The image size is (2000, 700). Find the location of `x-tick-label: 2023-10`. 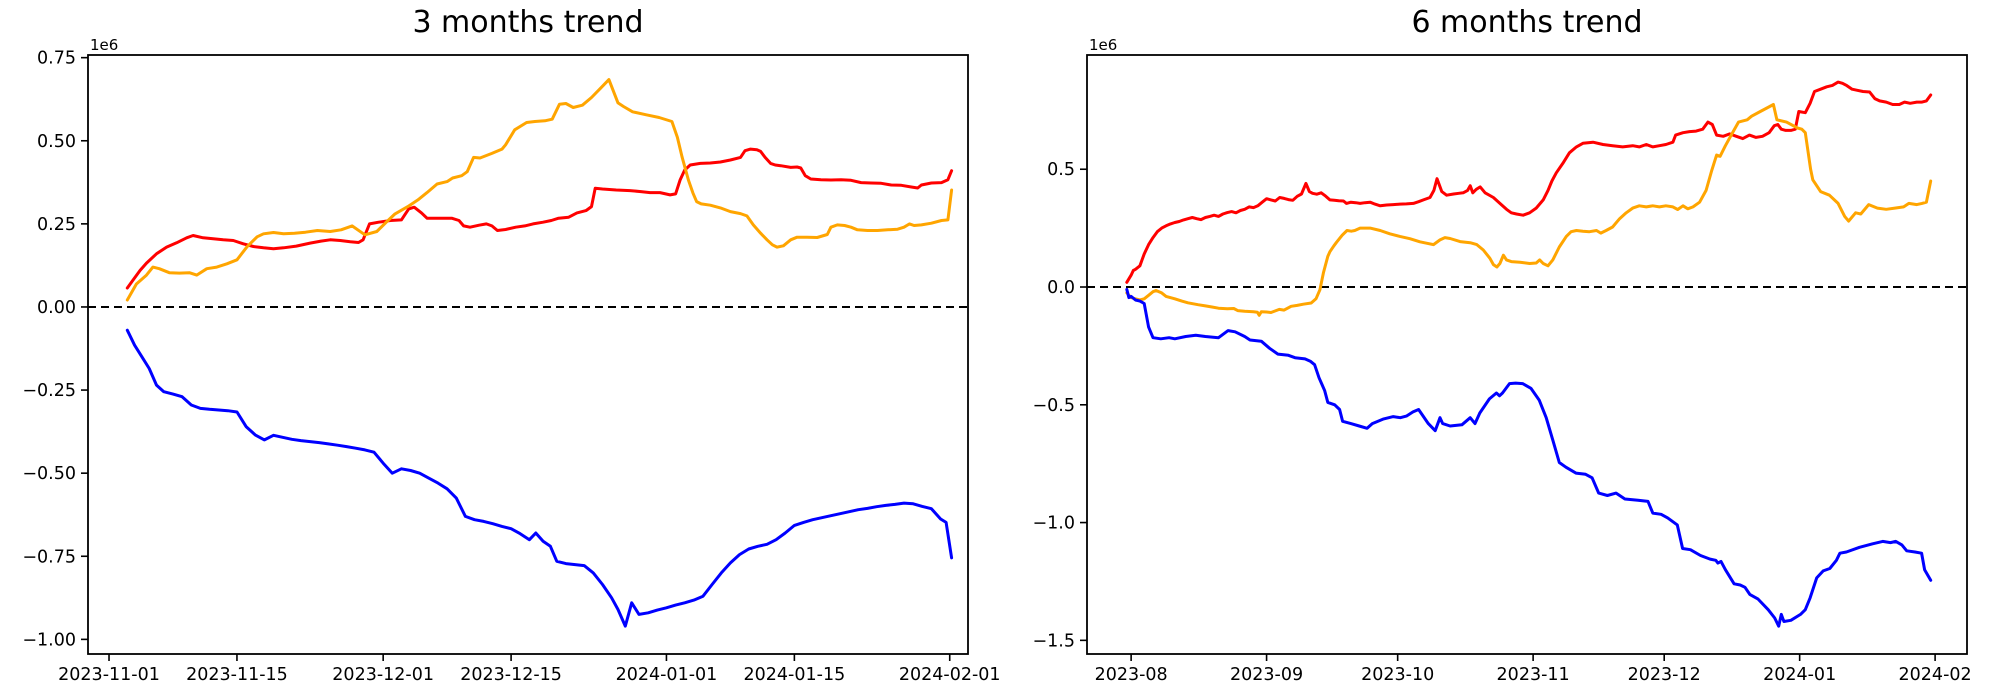

x-tick-label: 2023-10 is located at coordinates (1397, 675).